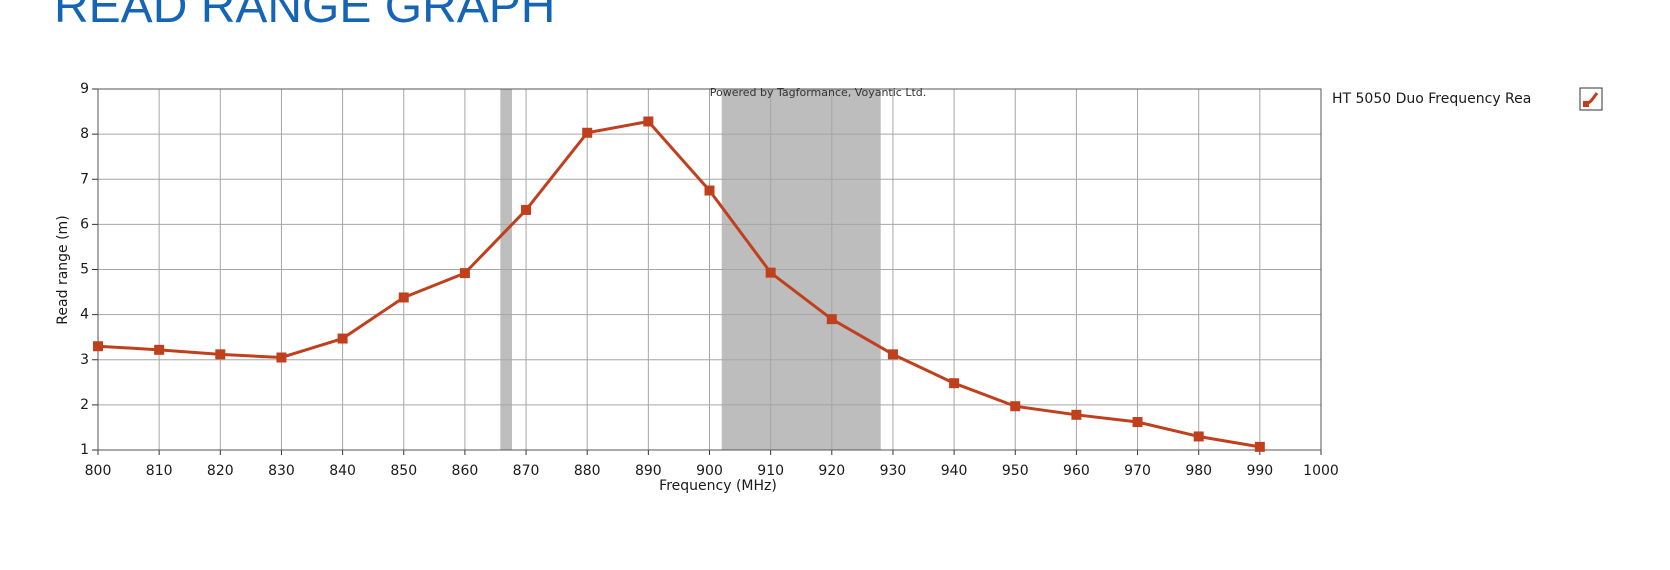 The width and height of the screenshot is (1670, 570). I want to click on x-tick-label: 860, so click(465, 471).